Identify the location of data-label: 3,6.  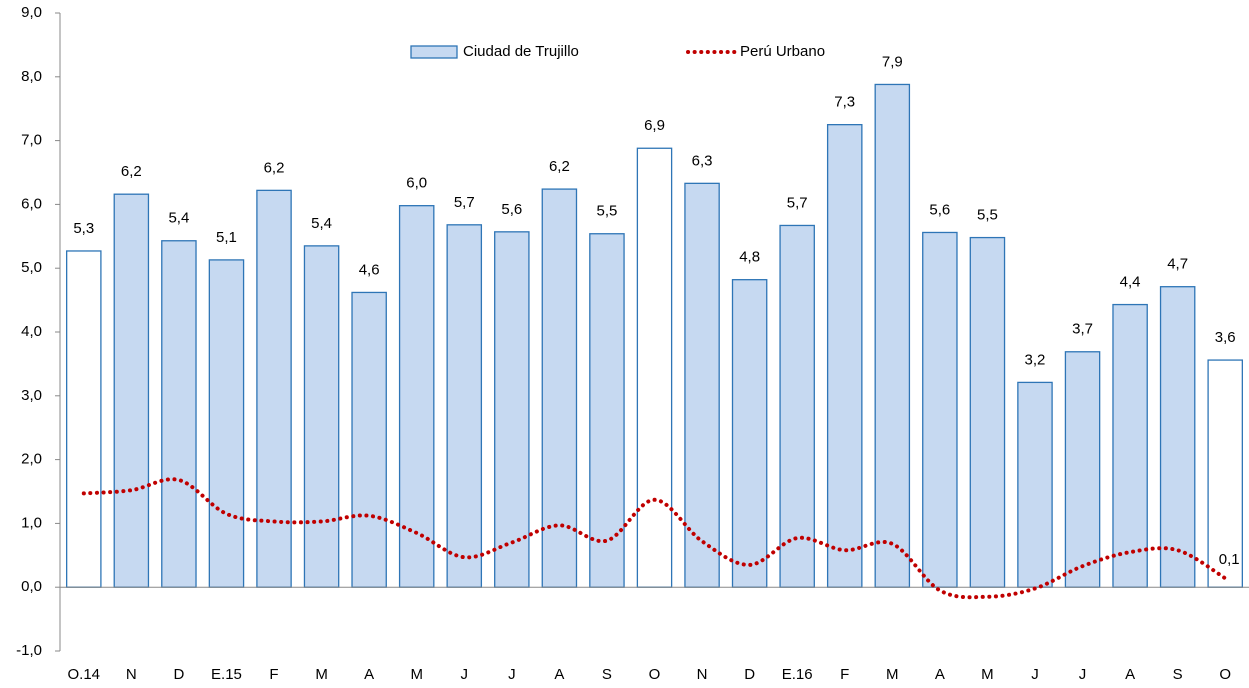
(1225, 337).